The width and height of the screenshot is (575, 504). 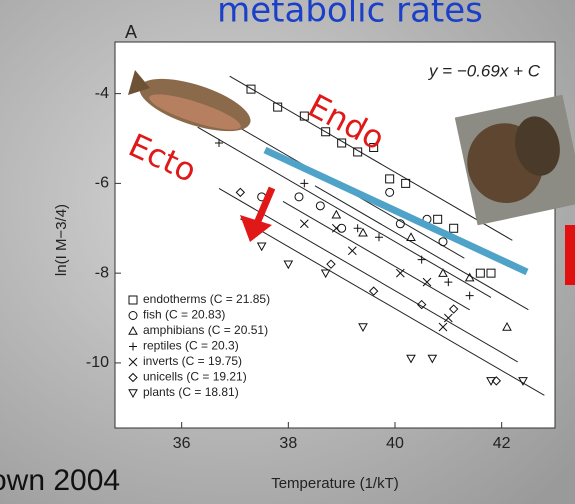 I want to click on legend-label: fish (C = 20.83), so click(x=184, y=315).